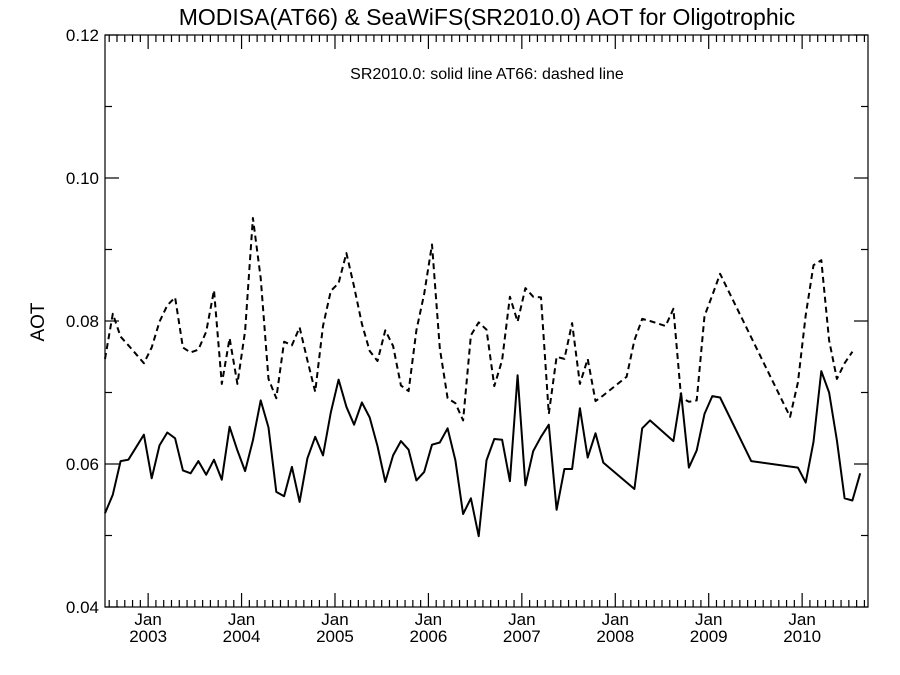  I want to click on y-tick-label: 0.06, so click(82, 464).